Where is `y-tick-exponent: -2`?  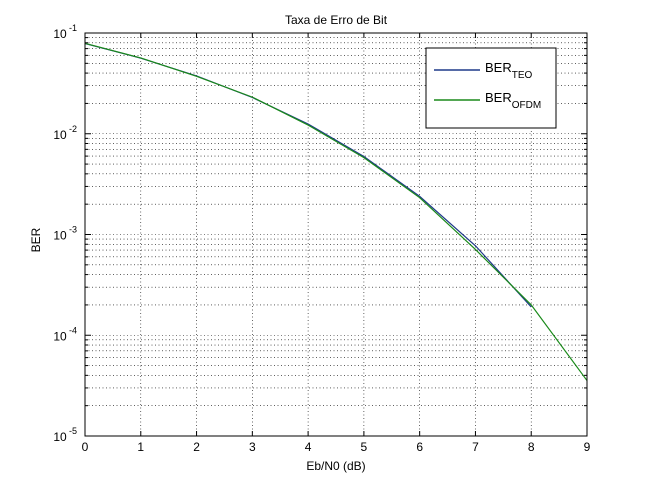 y-tick-exponent: -2 is located at coordinates (73, 129).